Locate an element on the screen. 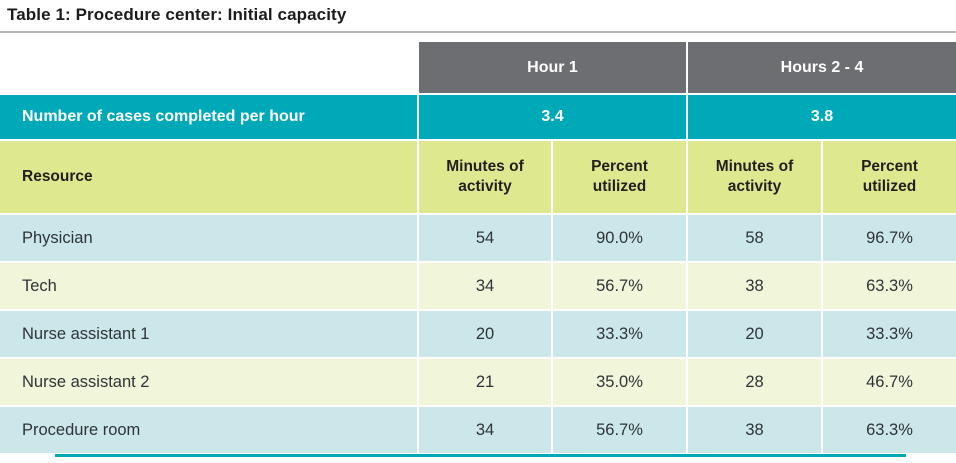  value-cell: 90.0% is located at coordinates (619, 238).